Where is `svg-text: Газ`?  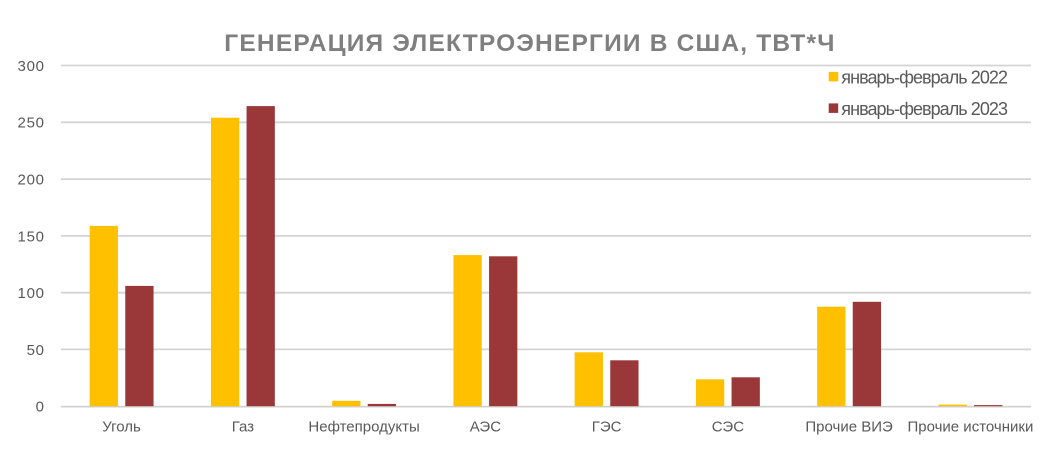
svg-text: Газ is located at coordinates (243, 427).